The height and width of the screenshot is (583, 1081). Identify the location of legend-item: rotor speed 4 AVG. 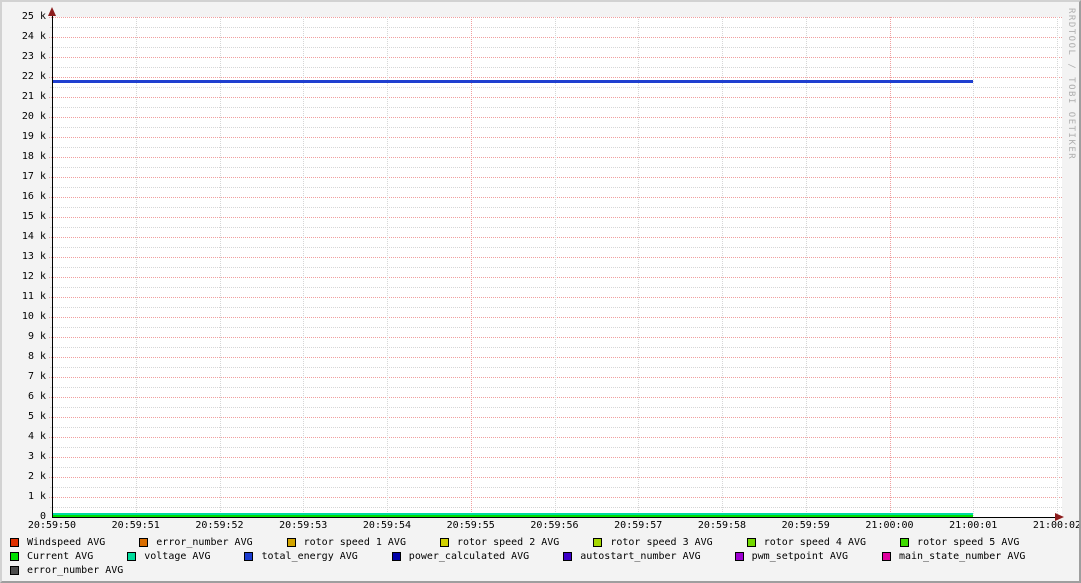
(806, 542).